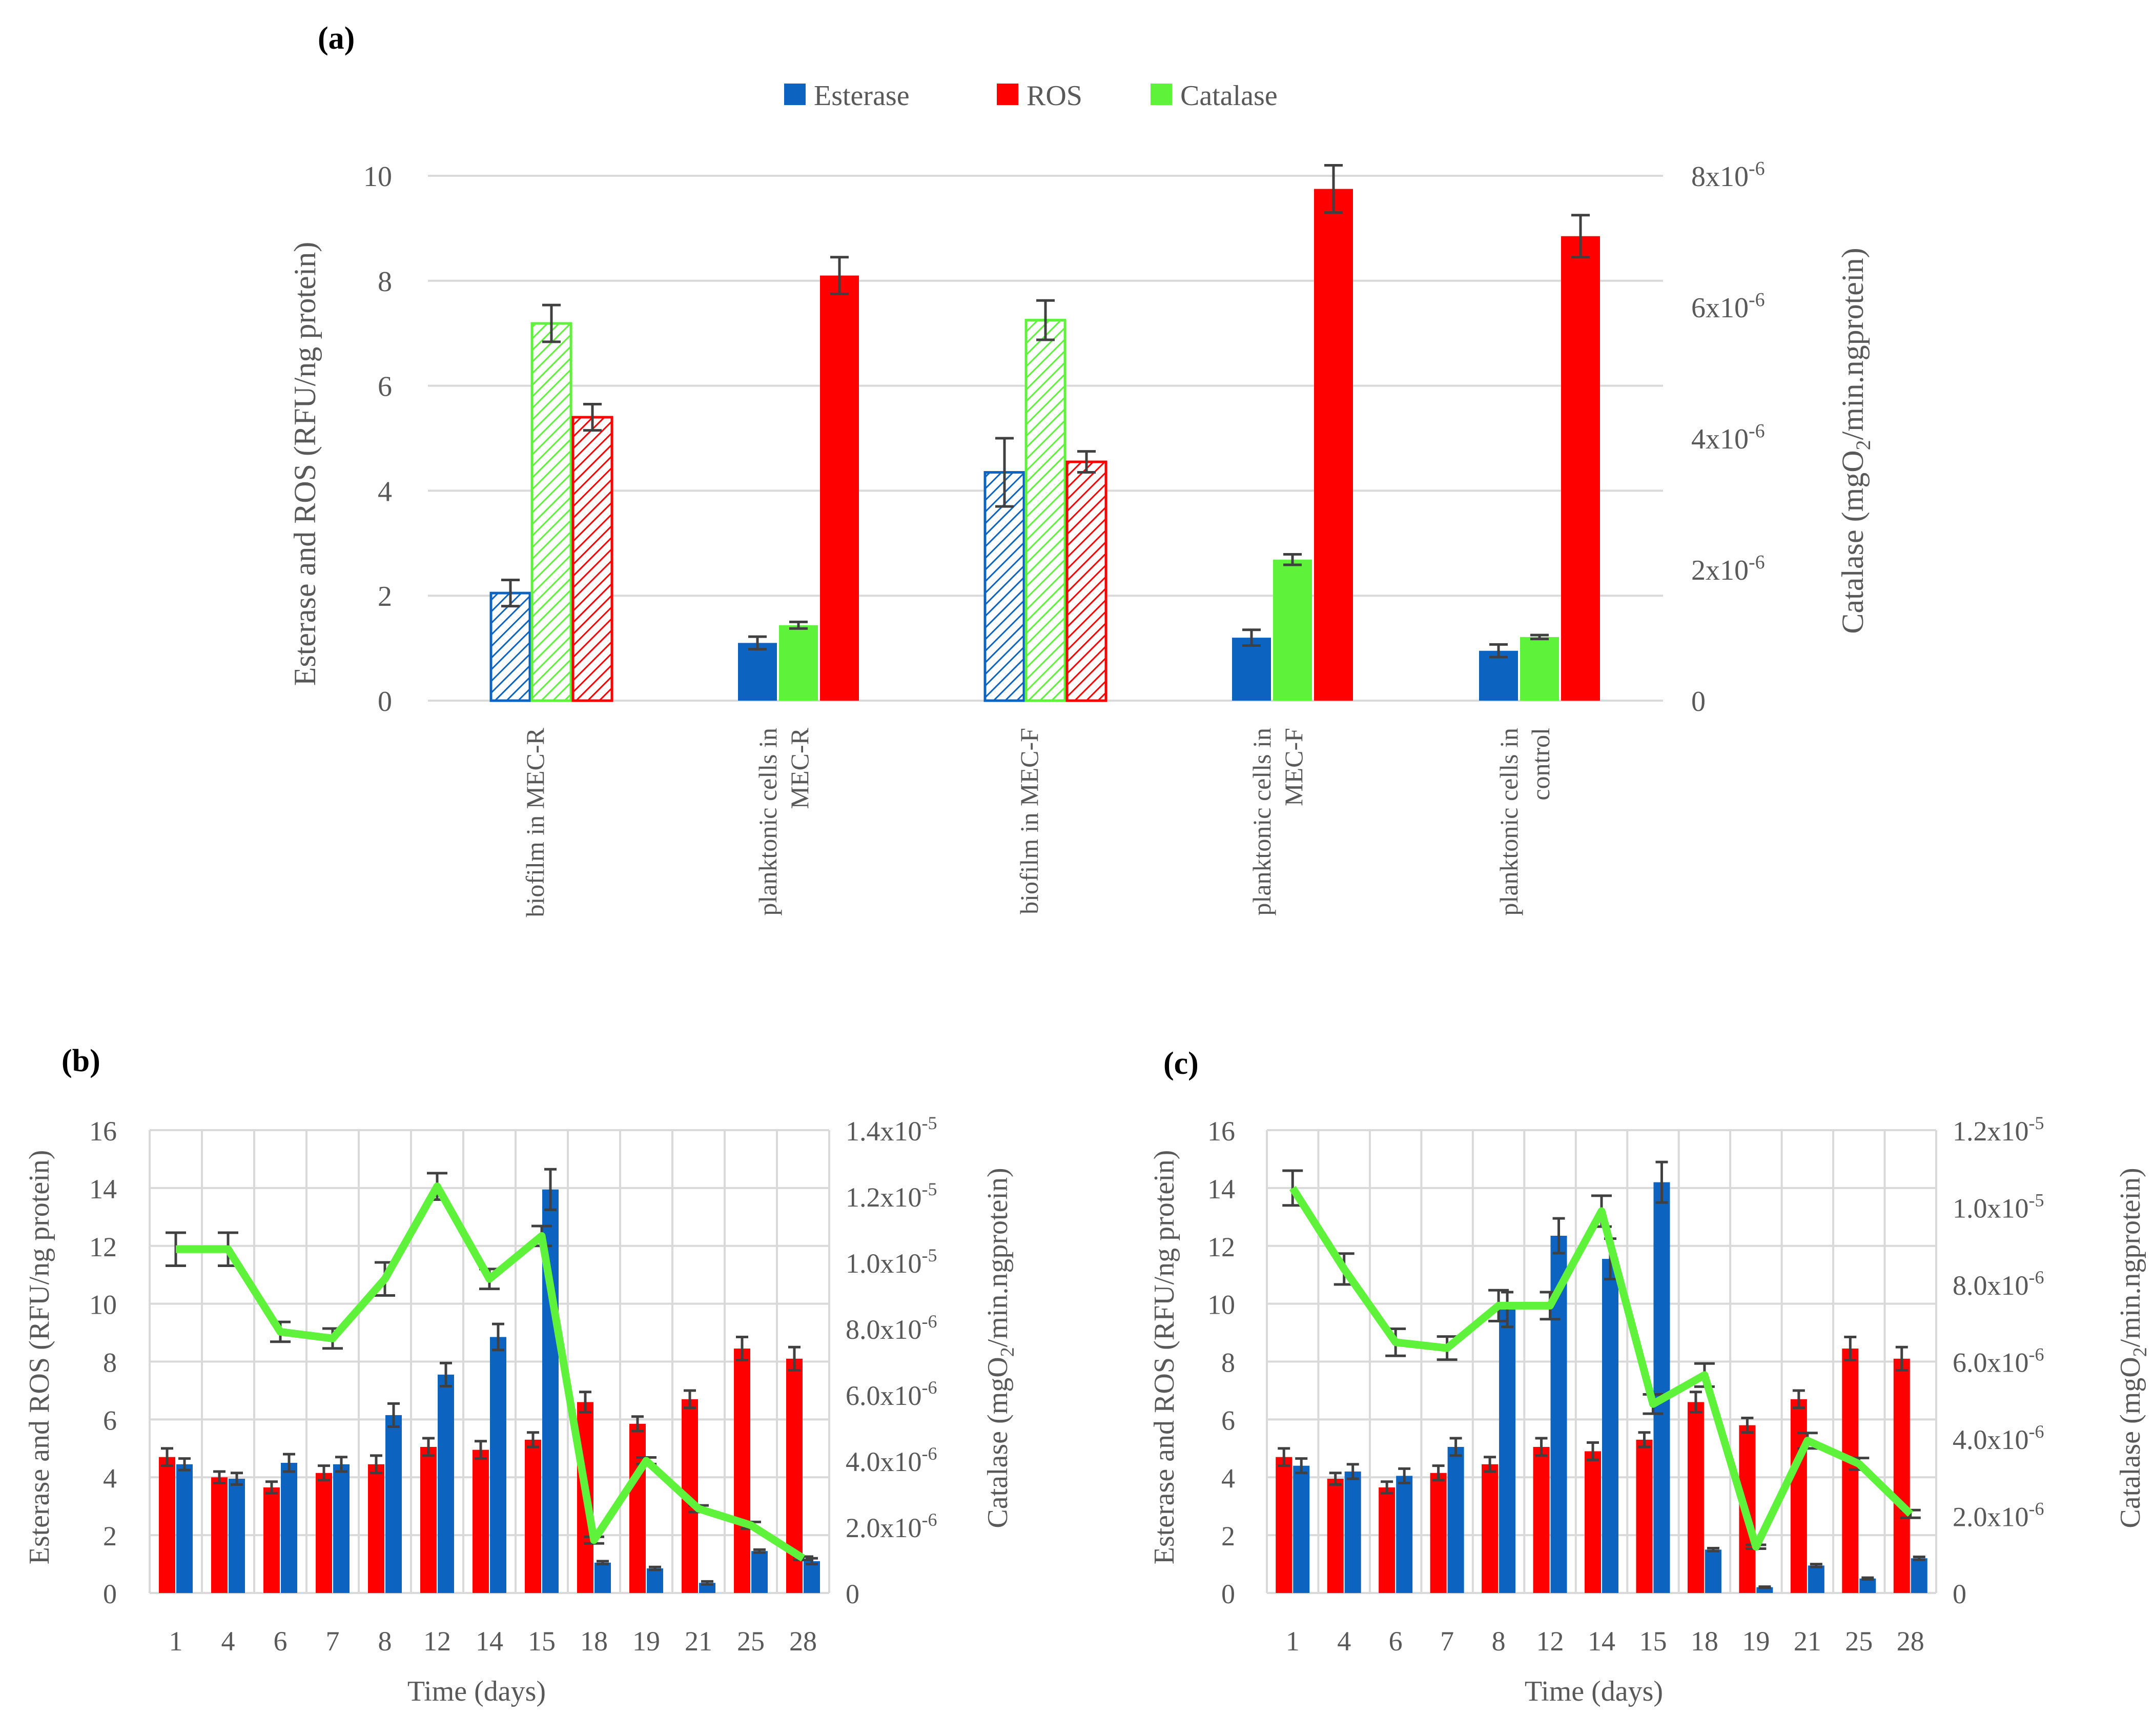 The image size is (2154, 1736). Describe the element at coordinates (1499, 1641) in the screenshot. I see `panel-c-xtick-label: 8` at that location.